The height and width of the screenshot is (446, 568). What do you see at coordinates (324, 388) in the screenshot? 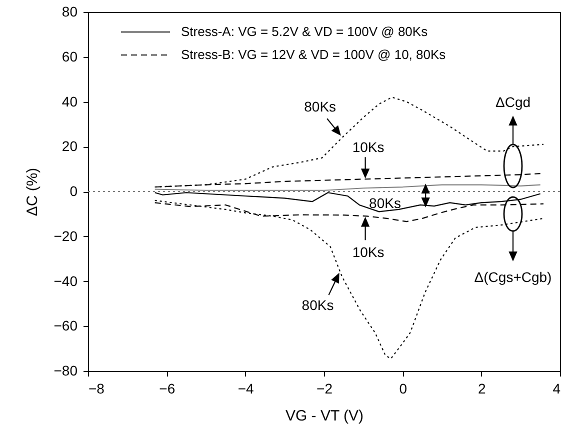
I see `x-tick-label: −2` at bounding box center [324, 388].